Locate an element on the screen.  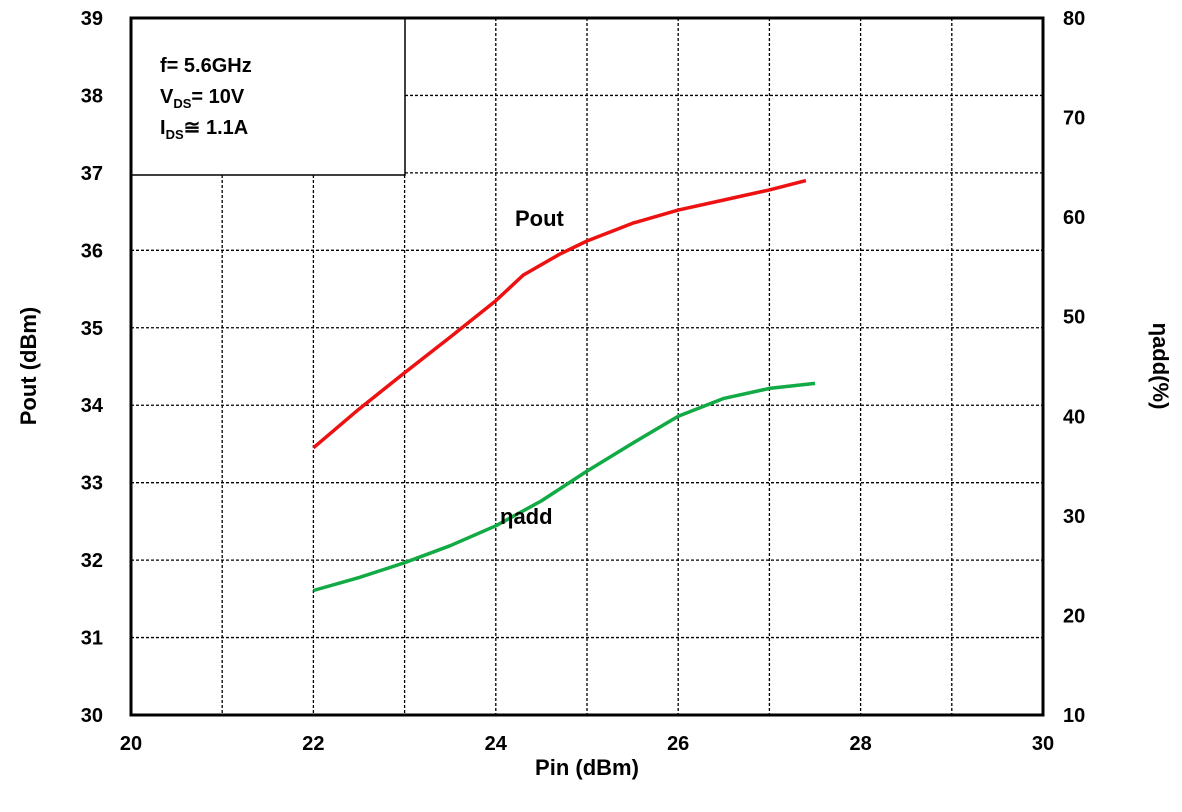
y-tick-label: 31 is located at coordinates (92, 639).